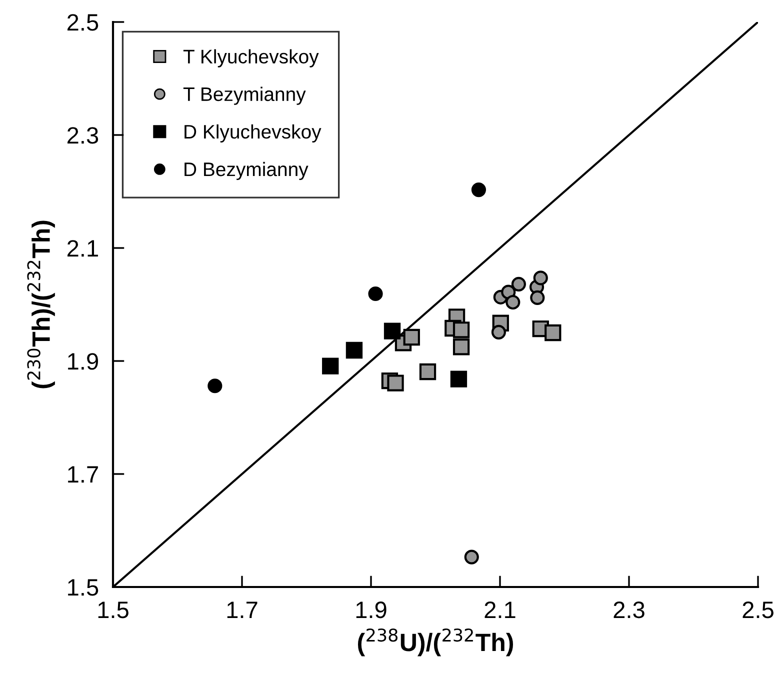 The width and height of the screenshot is (774, 675). I want to click on x-tick-label: 2.3, so click(629, 610).